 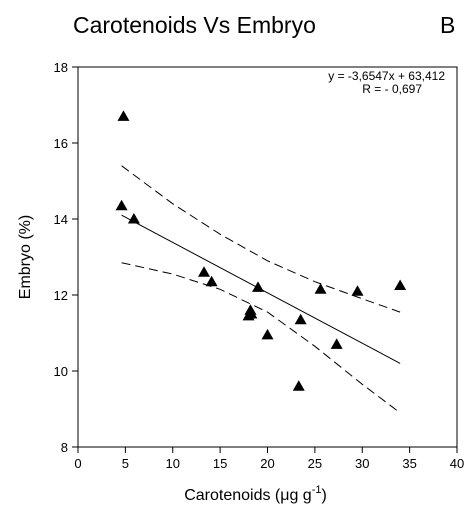 What do you see at coordinates (61, 219) in the screenshot?
I see `y-tick-label: 14` at bounding box center [61, 219].